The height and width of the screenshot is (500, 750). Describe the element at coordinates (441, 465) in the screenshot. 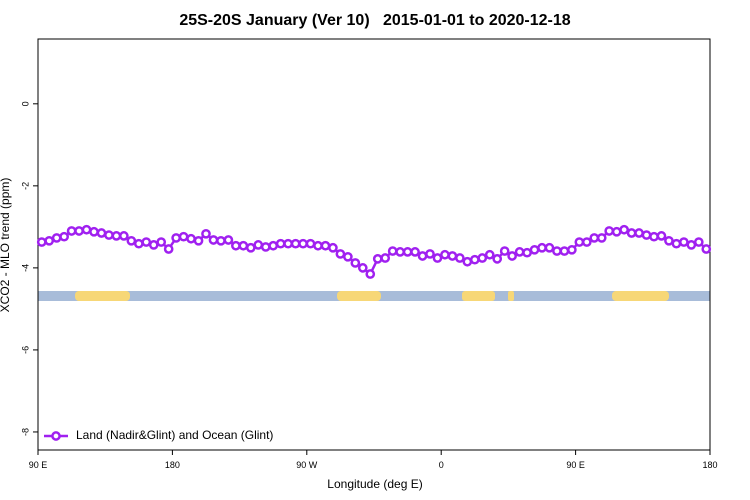

I see `x-tick-label: 0` at that location.